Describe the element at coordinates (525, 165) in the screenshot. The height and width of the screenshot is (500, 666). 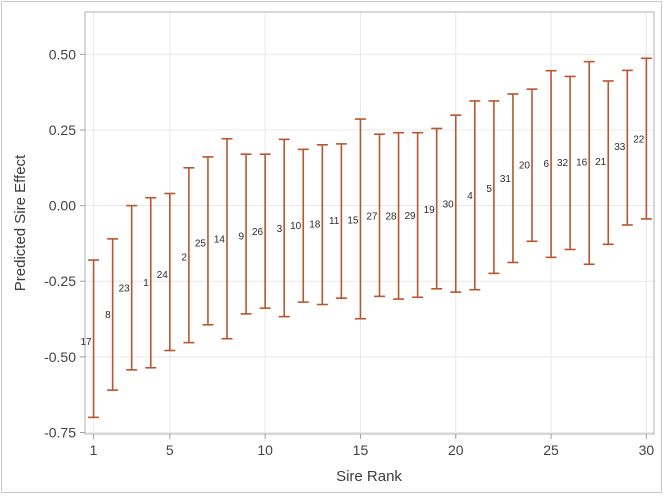
I see `sire-number-label: 20` at that location.